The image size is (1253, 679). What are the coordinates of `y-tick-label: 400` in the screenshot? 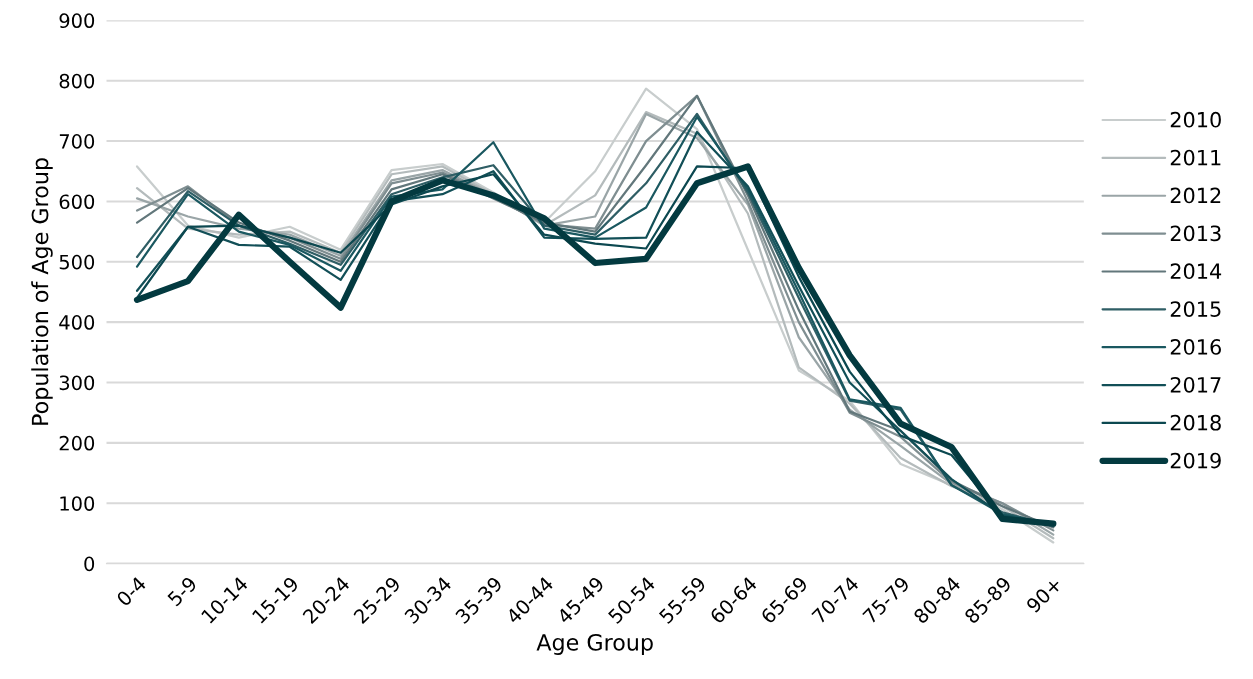 It's located at (77, 322).